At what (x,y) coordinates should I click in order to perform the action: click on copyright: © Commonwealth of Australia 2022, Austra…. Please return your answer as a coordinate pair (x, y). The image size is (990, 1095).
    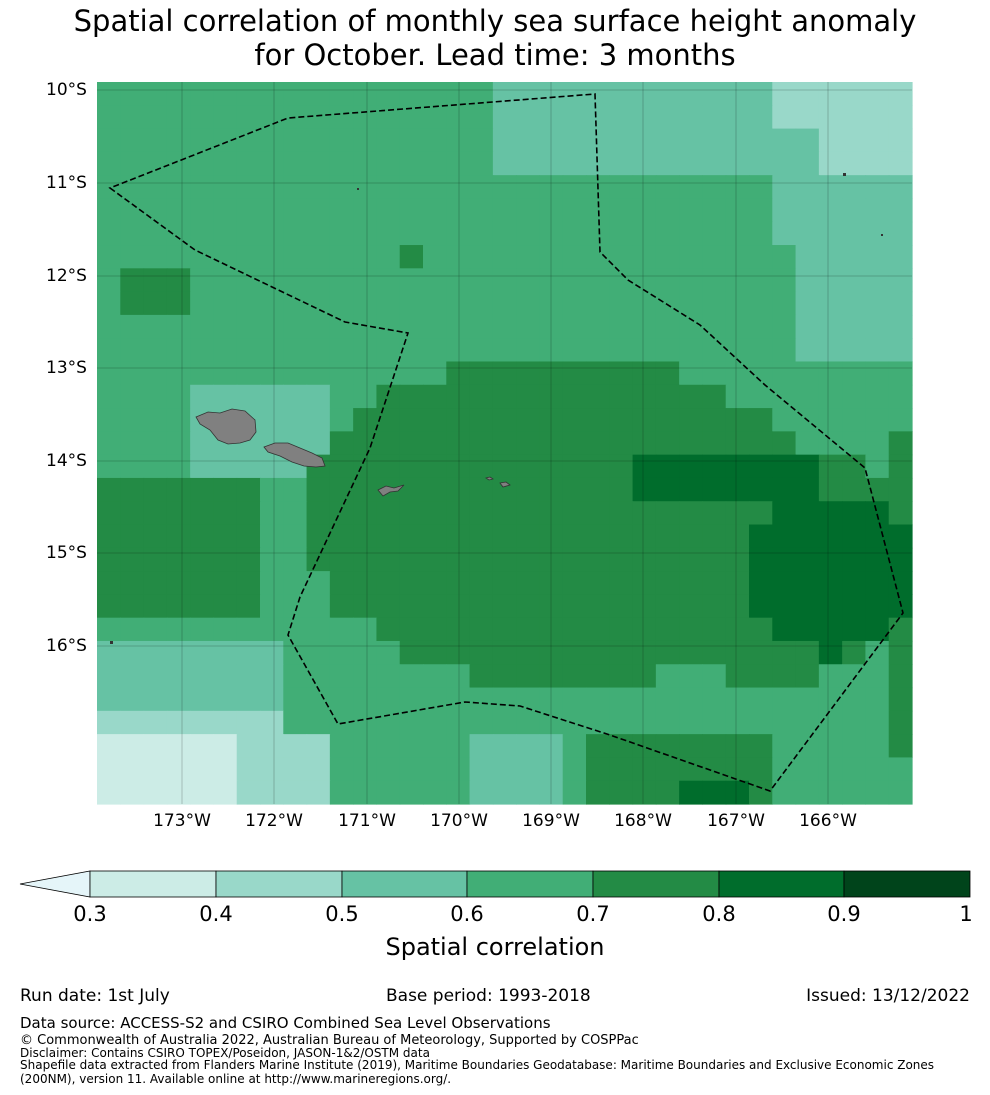
    Looking at the image, I should click on (329, 1040).